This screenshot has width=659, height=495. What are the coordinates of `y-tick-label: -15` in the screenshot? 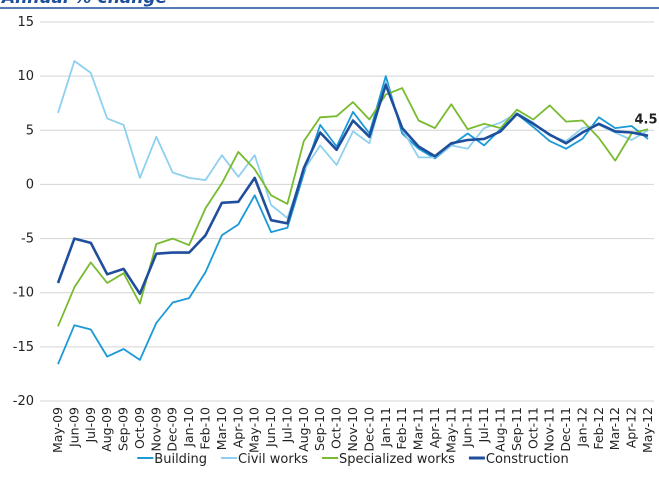 It's located at (23, 347).